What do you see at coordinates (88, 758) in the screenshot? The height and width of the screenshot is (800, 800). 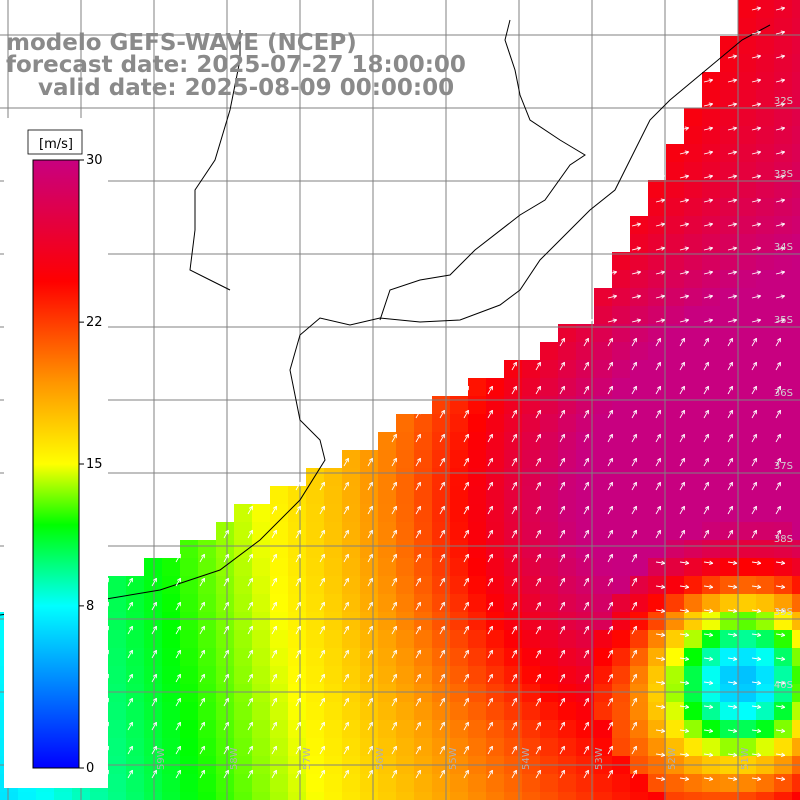 I see `lon-label: 60W` at bounding box center [88, 758].